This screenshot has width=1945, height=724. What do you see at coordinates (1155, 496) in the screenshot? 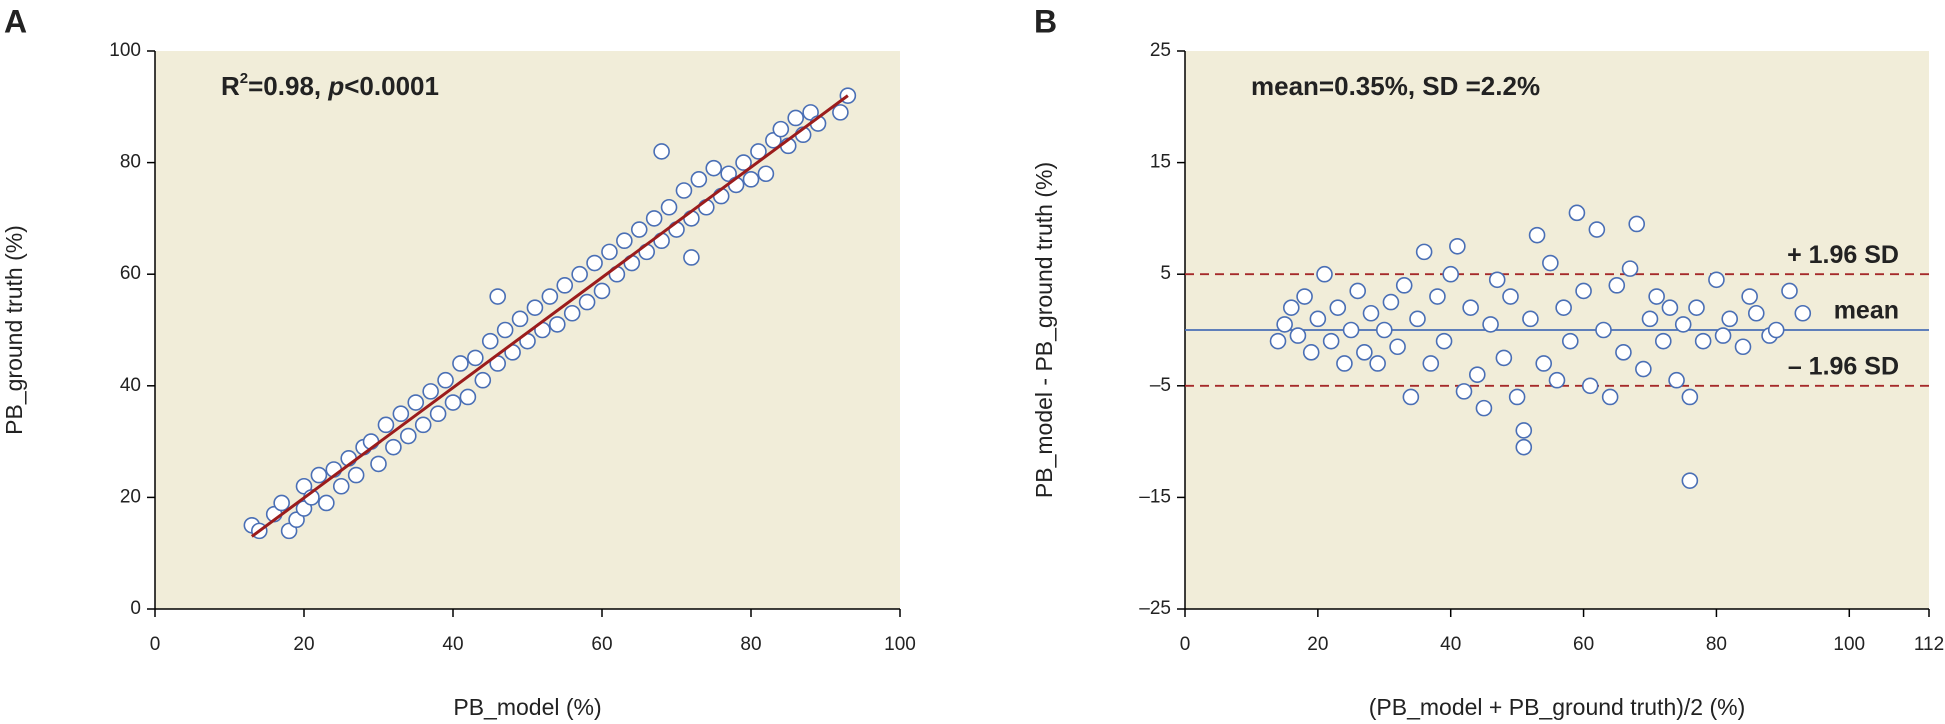
I see `y-tick-label: –15` at bounding box center [1155, 496].